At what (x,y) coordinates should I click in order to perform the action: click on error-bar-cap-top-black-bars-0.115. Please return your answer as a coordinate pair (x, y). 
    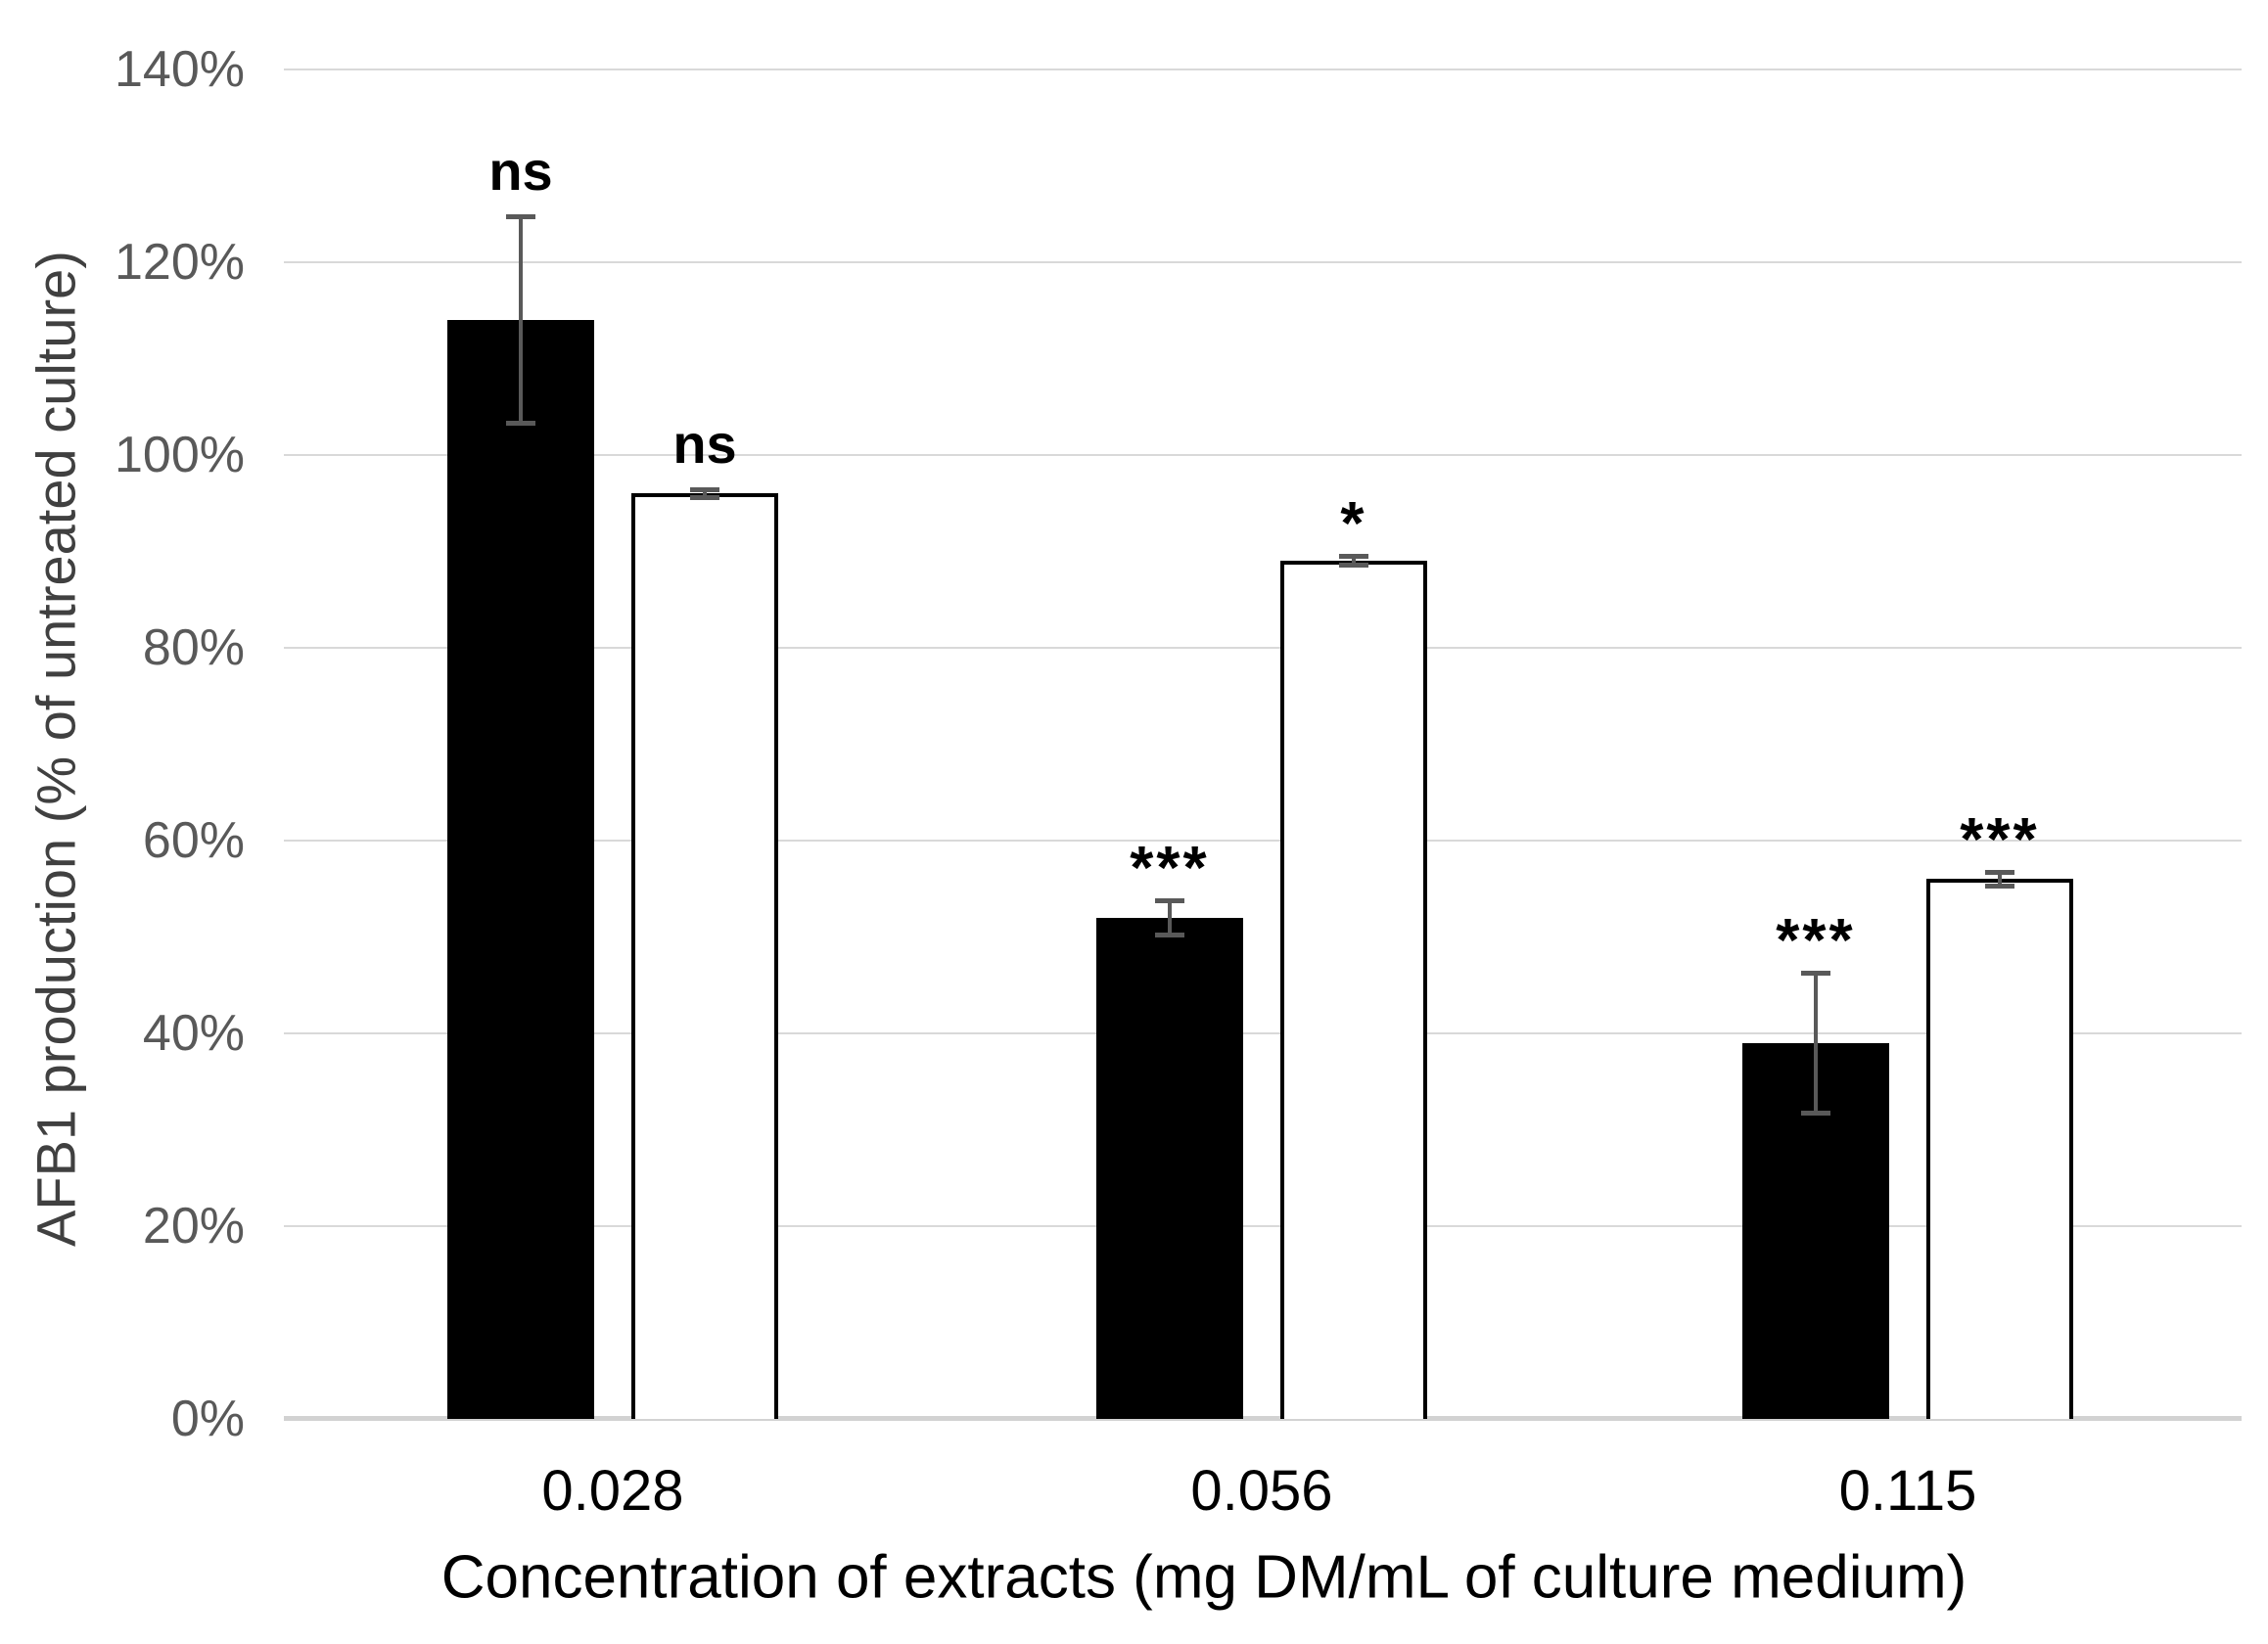
    Looking at the image, I should click on (1815, 973).